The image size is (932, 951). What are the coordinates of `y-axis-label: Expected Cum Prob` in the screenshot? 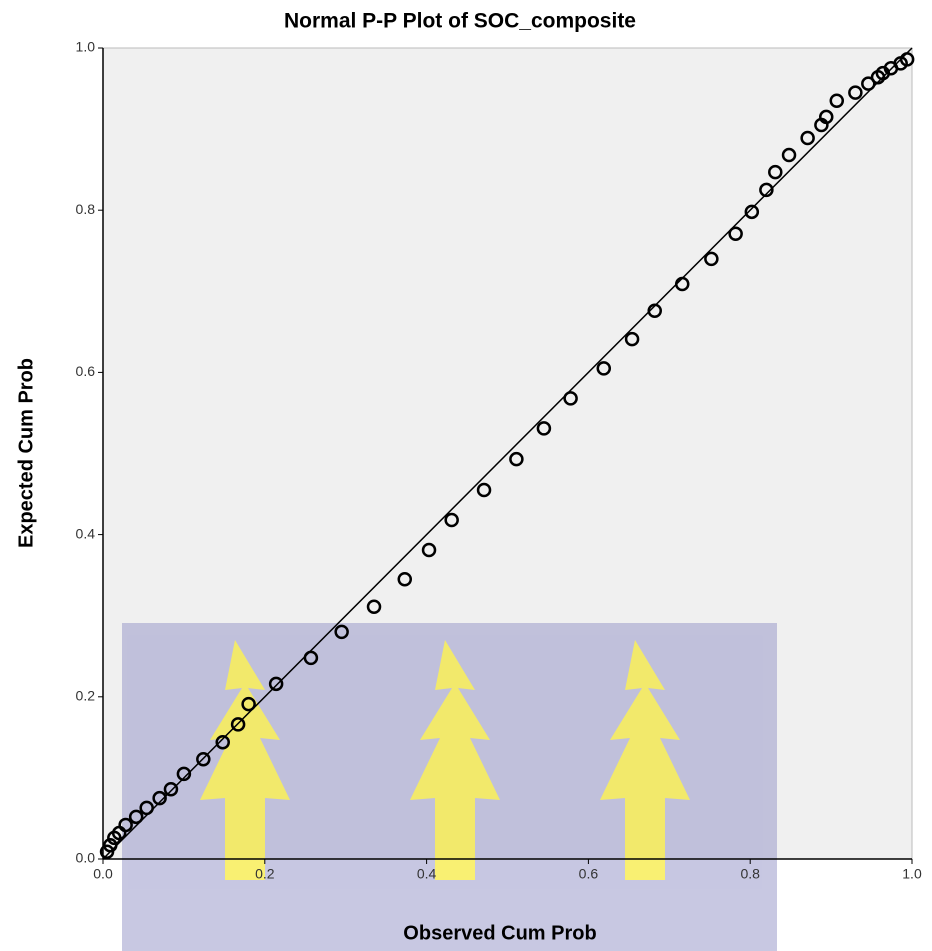 It's located at (26, 453).